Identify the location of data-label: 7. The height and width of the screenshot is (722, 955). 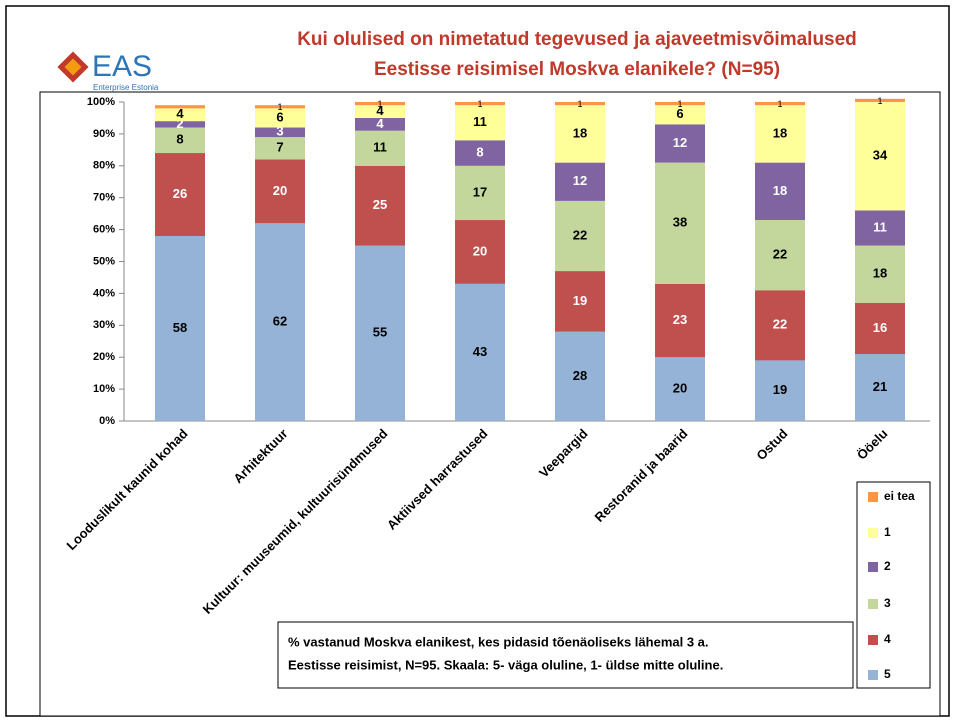
(279, 147).